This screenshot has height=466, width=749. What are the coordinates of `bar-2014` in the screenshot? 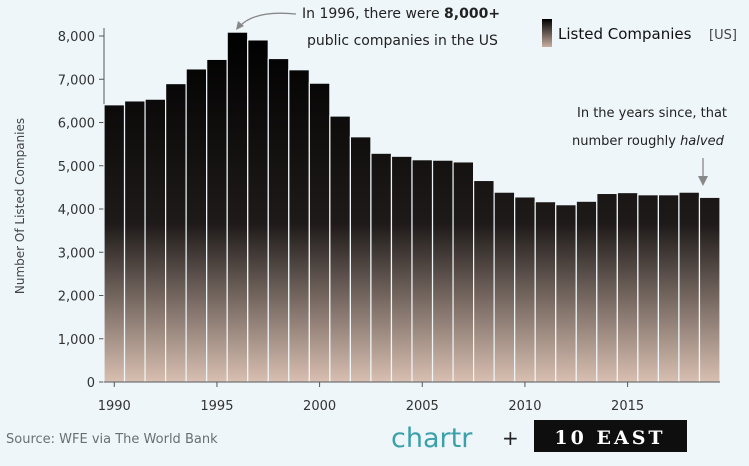 It's located at (607, 287).